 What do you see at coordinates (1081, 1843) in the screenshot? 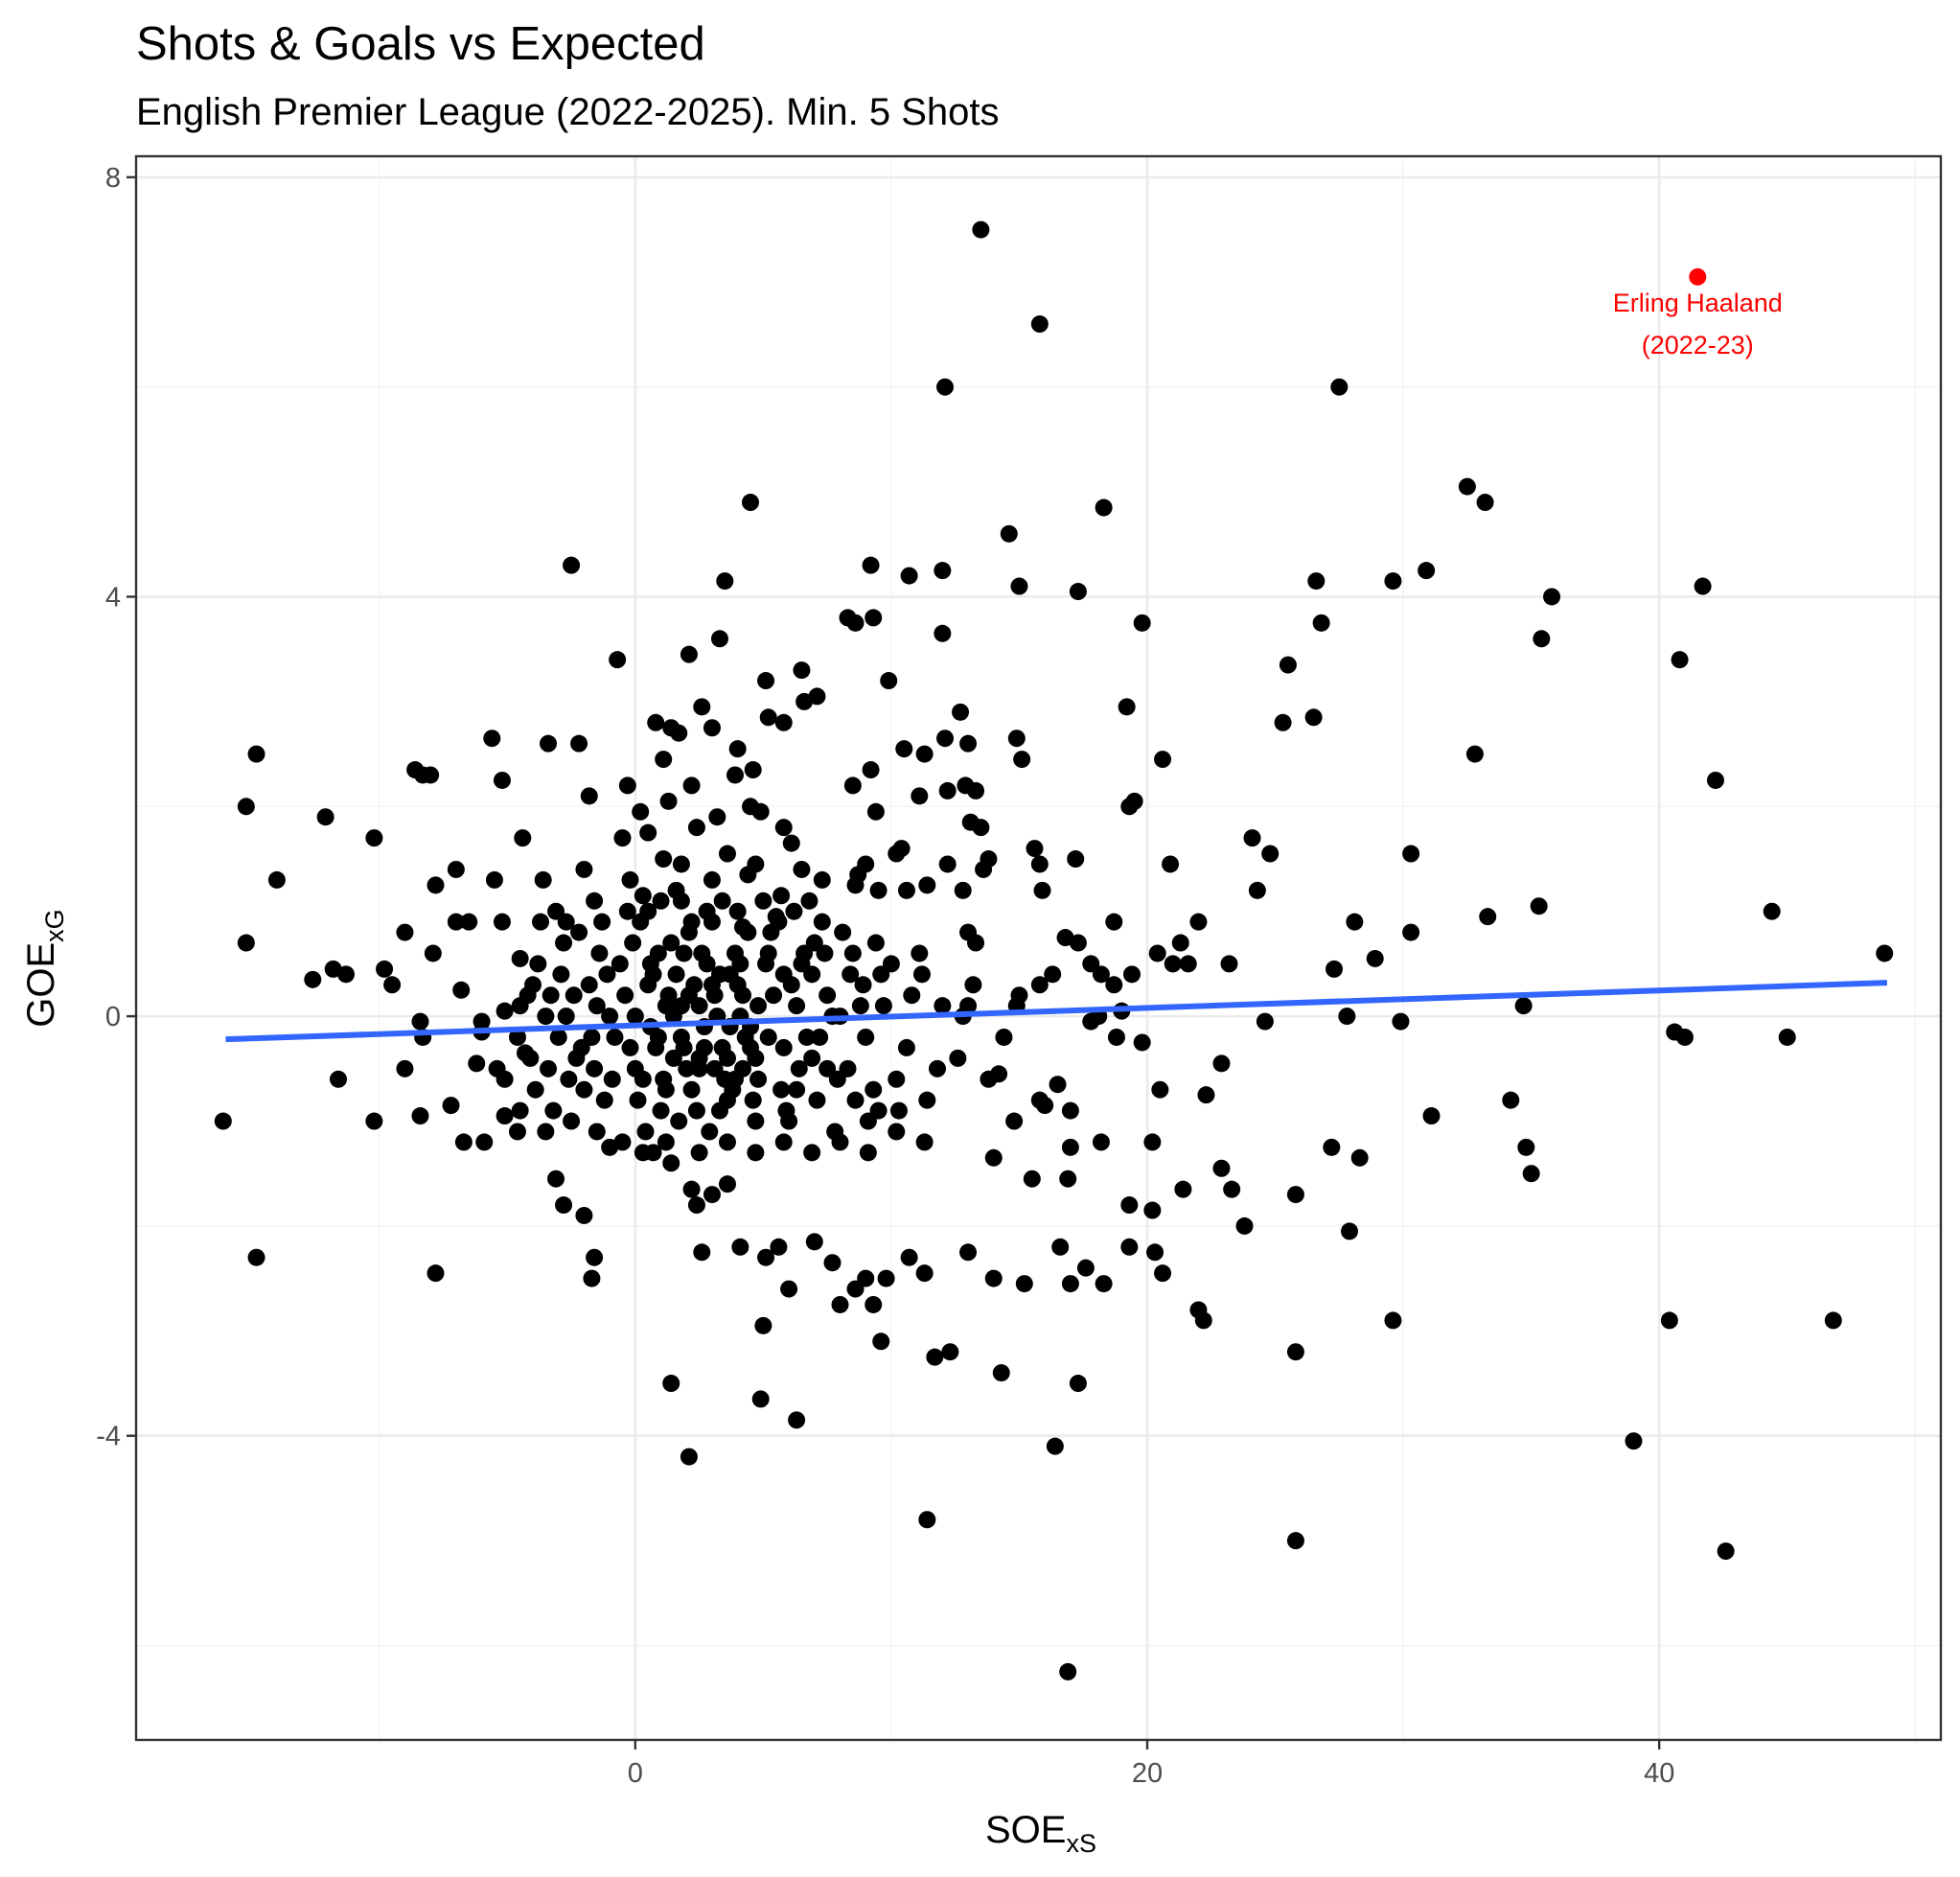
I see `x-axis-title-sub: xS` at bounding box center [1081, 1843].